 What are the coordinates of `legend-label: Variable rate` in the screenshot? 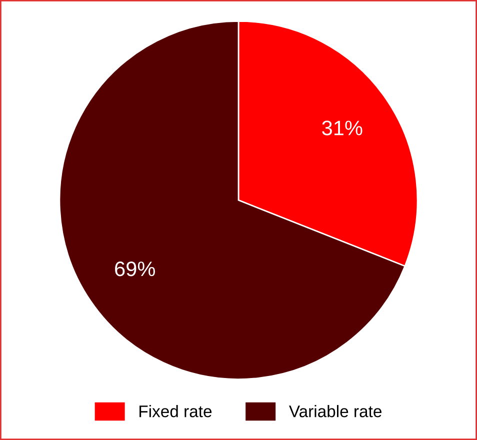 It's located at (335, 411).